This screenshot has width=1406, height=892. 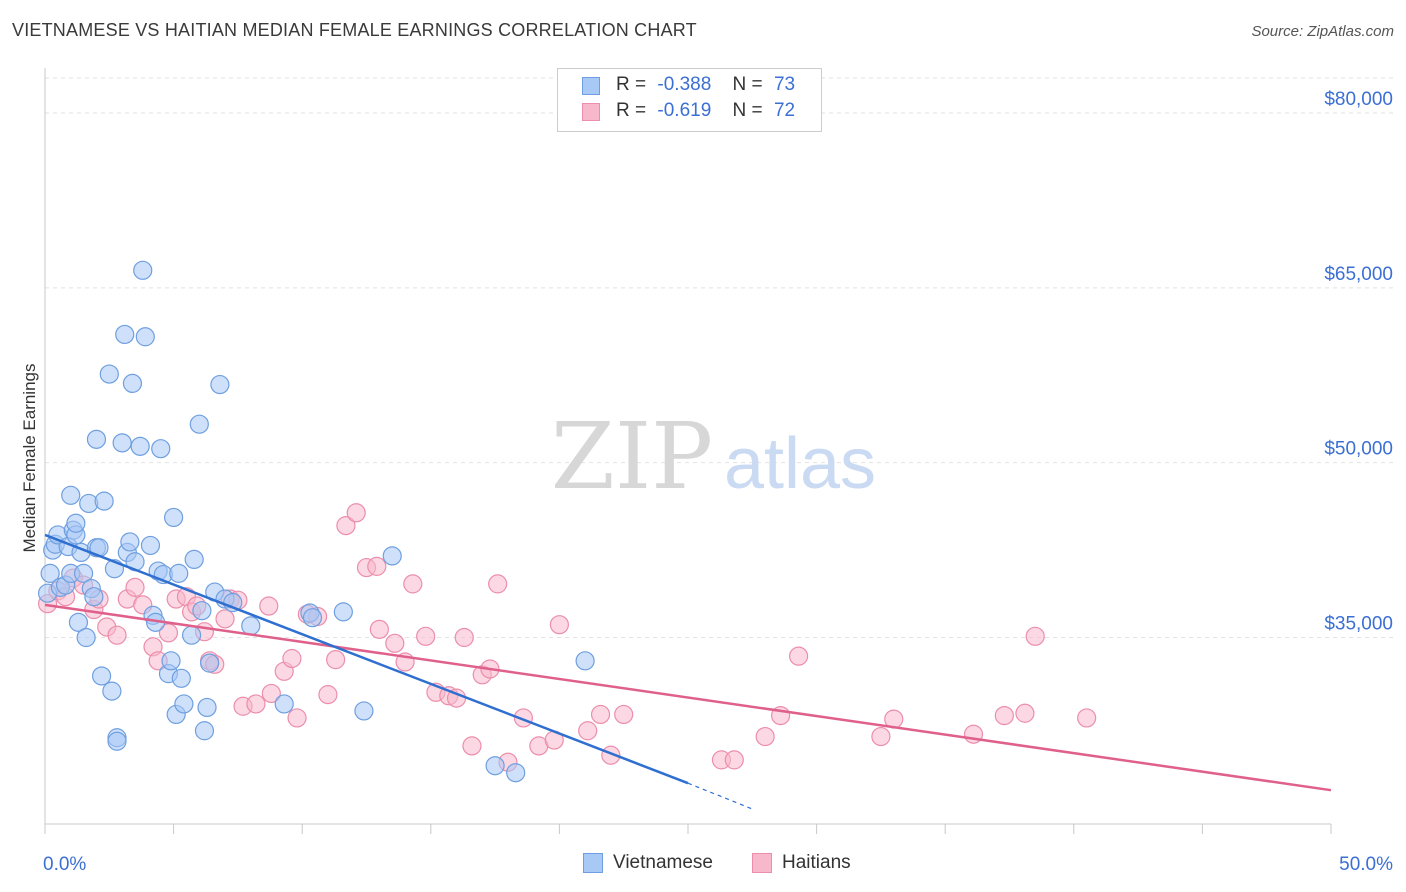 What do you see at coordinates (663, 862) in the screenshot?
I see `legend-label-vietnamese: Vietnamese` at bounding box center [663, 862].